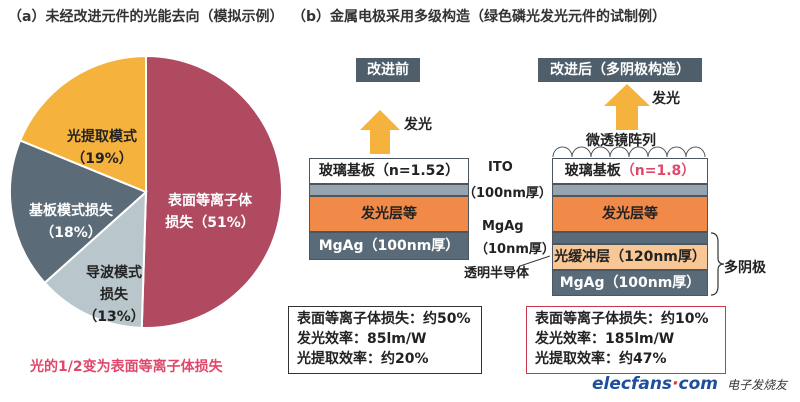  Describe the element at coordinates (389, 190) in the screenshot. I see `before-ito-layer` at that location.